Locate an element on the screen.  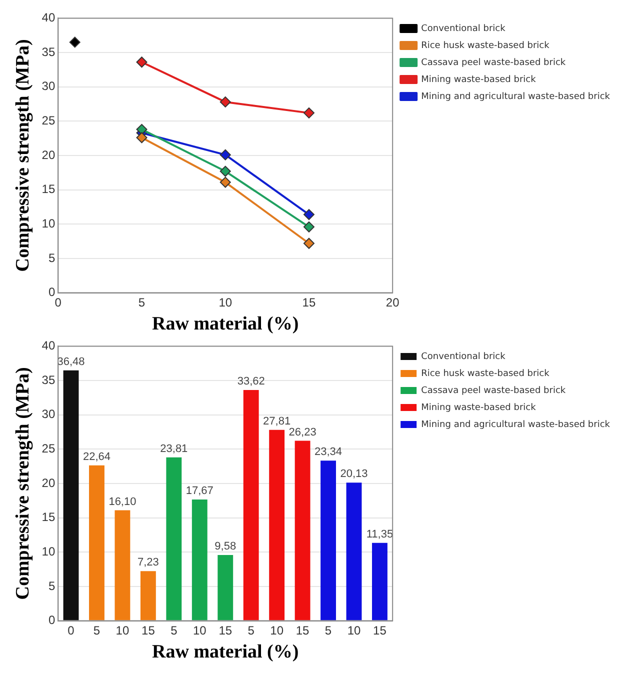
data-label: 27,81 is located at coordinates (277, 421).